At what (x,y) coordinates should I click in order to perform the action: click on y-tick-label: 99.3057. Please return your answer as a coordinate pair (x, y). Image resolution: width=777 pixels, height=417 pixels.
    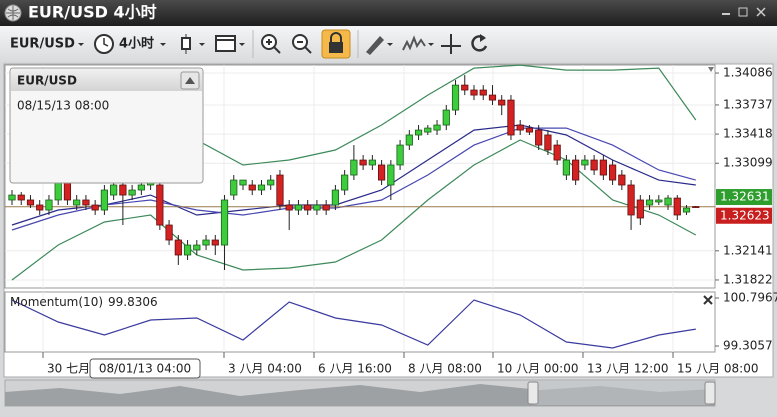
    Looking at the image, I should click on (748, 345).